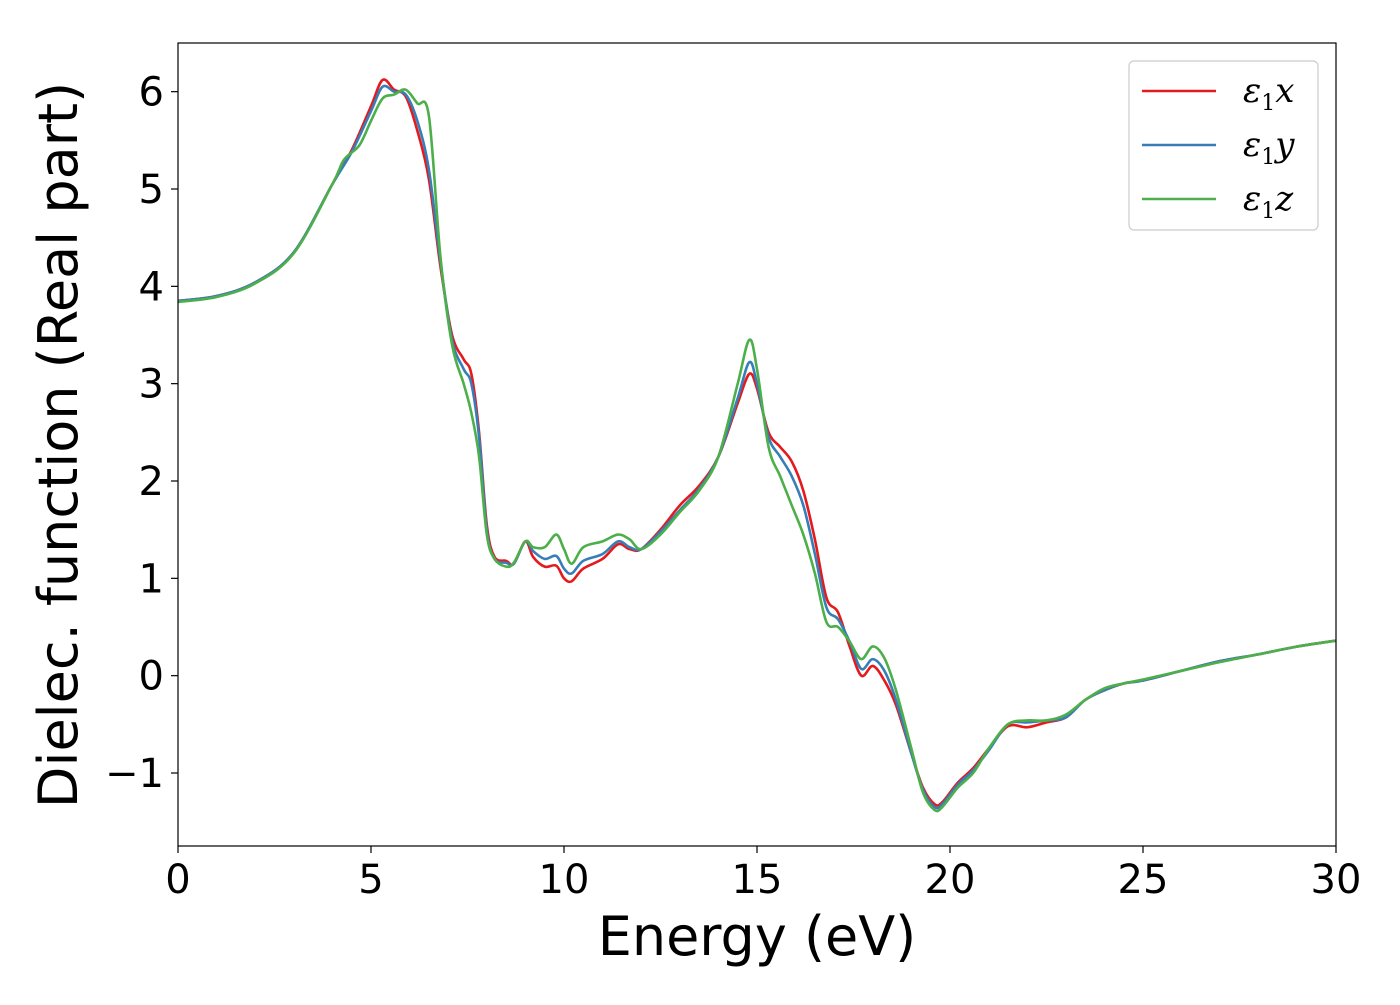 The image size is (1400, 1005). I want to click on y-tick-label: 0, so click(151, 677).